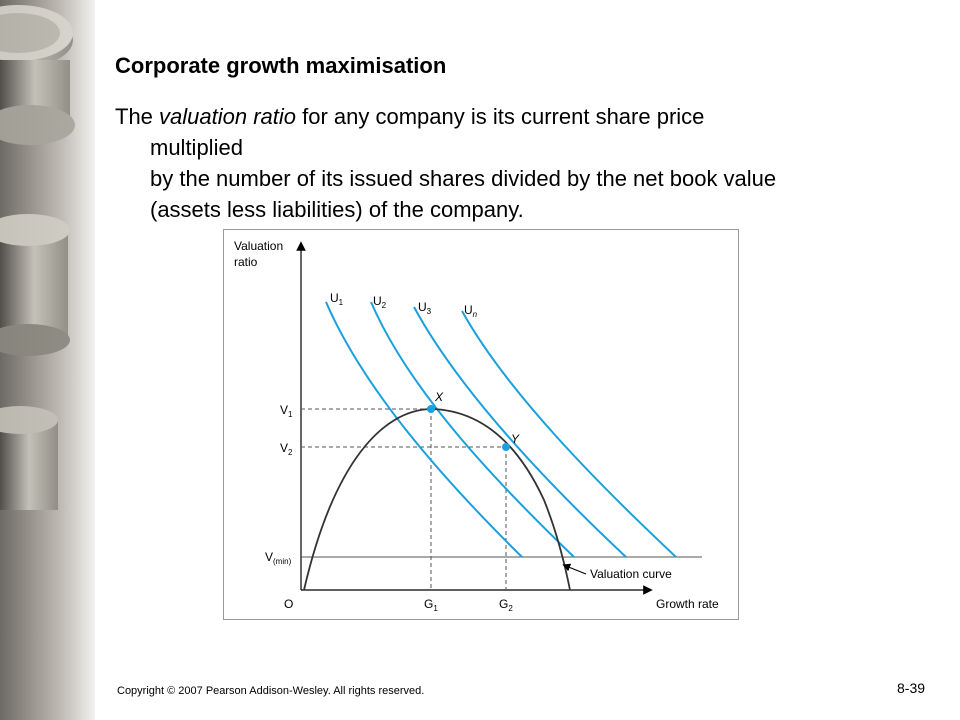  What do you see at coordinates (196, 147) in the screenshot?
I see `body-line2: multiplied` at bounding box center [196, 147].